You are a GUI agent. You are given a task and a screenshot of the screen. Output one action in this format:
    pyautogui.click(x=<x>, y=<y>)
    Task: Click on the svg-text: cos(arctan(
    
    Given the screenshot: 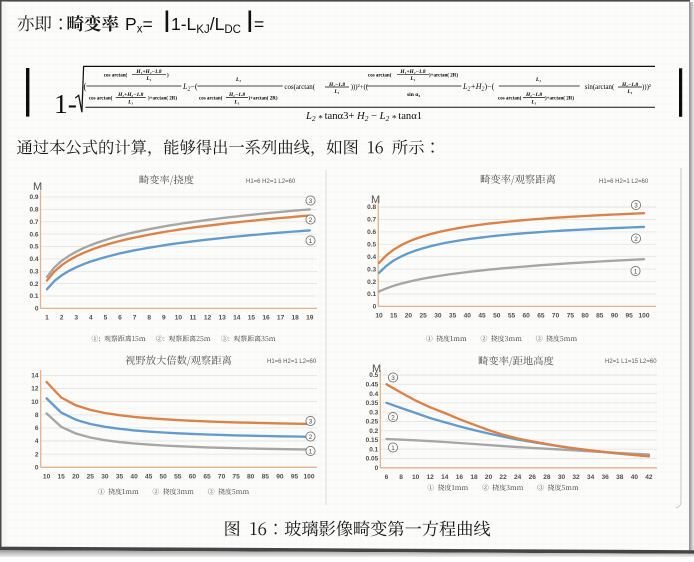 What is the action you would take?
    pyautogui.click(x=299, y=87)
    